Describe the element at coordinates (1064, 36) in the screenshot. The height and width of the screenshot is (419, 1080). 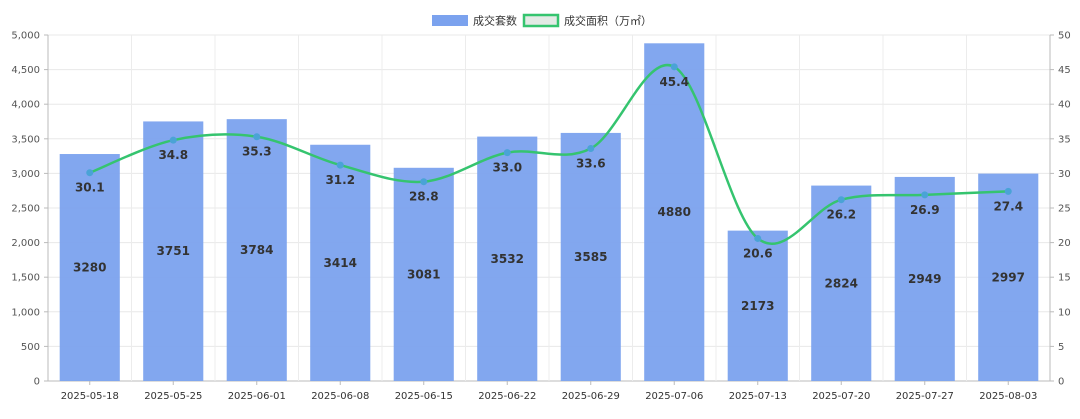
I see `y-right-tick-label: 50` at that location.